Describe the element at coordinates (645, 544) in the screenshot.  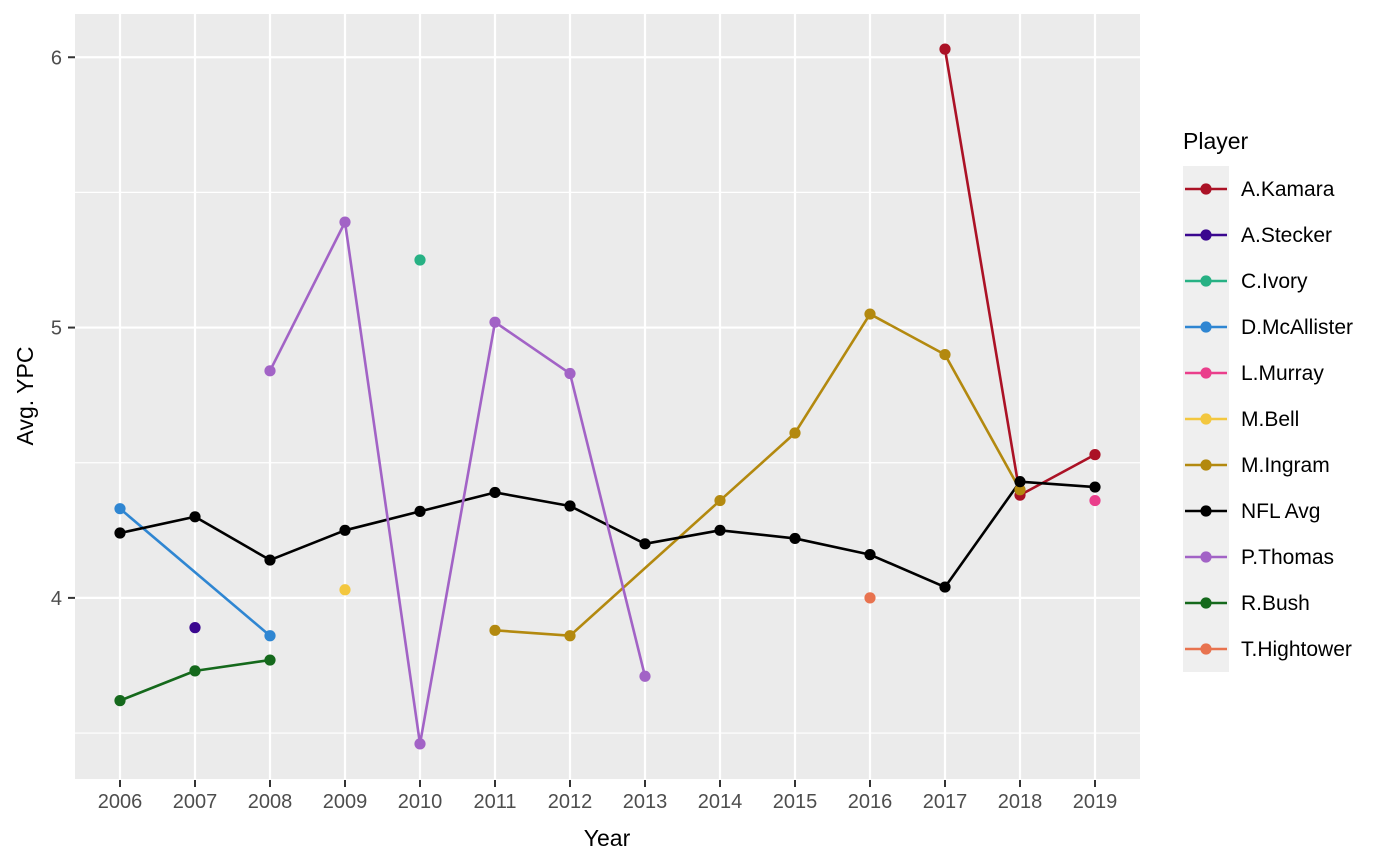
I see `point-nfl-avg-2013` at that location.